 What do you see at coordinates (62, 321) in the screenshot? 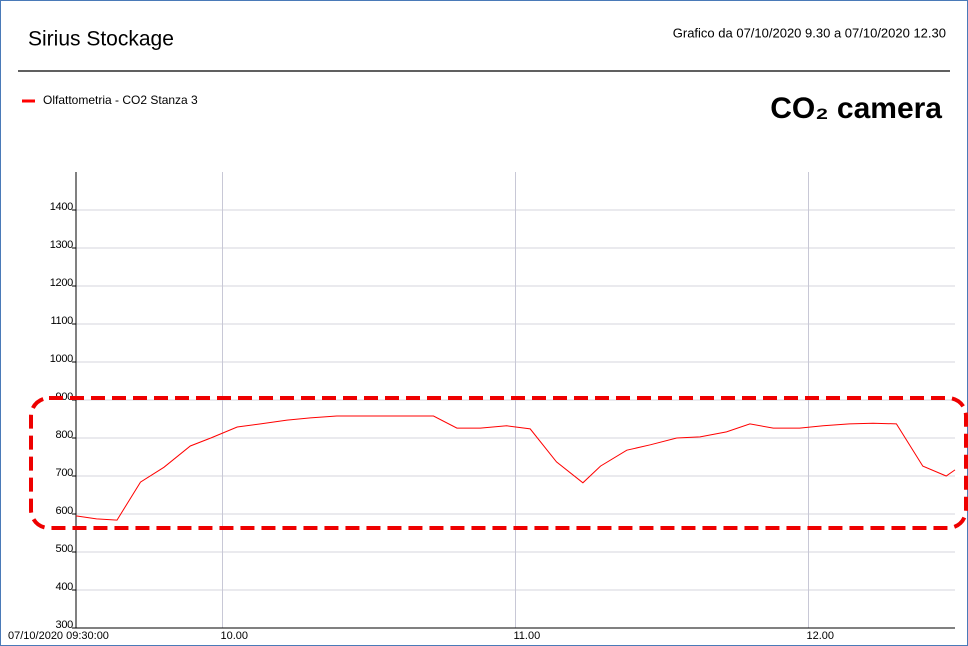
I see `y-tick-label: 1100` at bounding box center [62, 321].